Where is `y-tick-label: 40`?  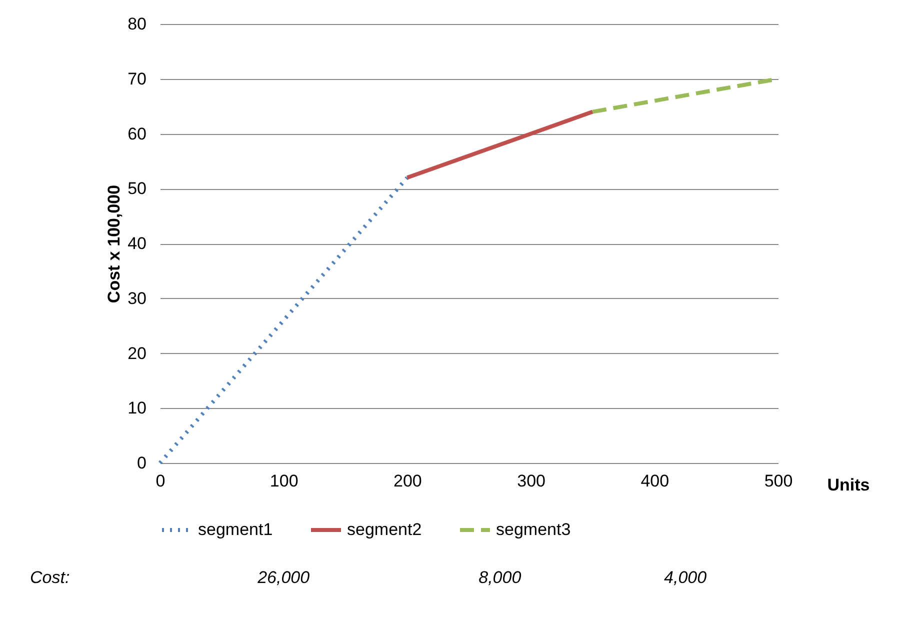 y-tick-label: 40 is located at coordinates (137, 243).